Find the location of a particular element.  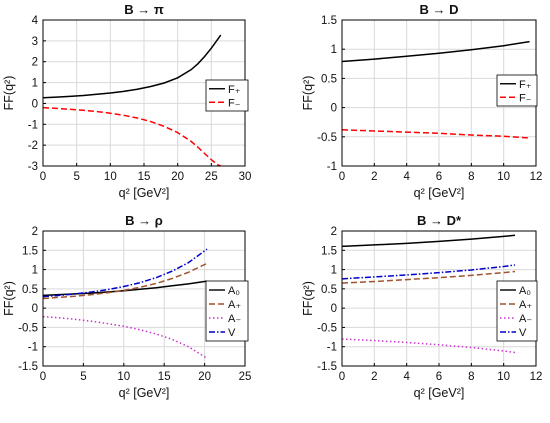

y-tick-label: -3 is located at coordinates (33, 167).